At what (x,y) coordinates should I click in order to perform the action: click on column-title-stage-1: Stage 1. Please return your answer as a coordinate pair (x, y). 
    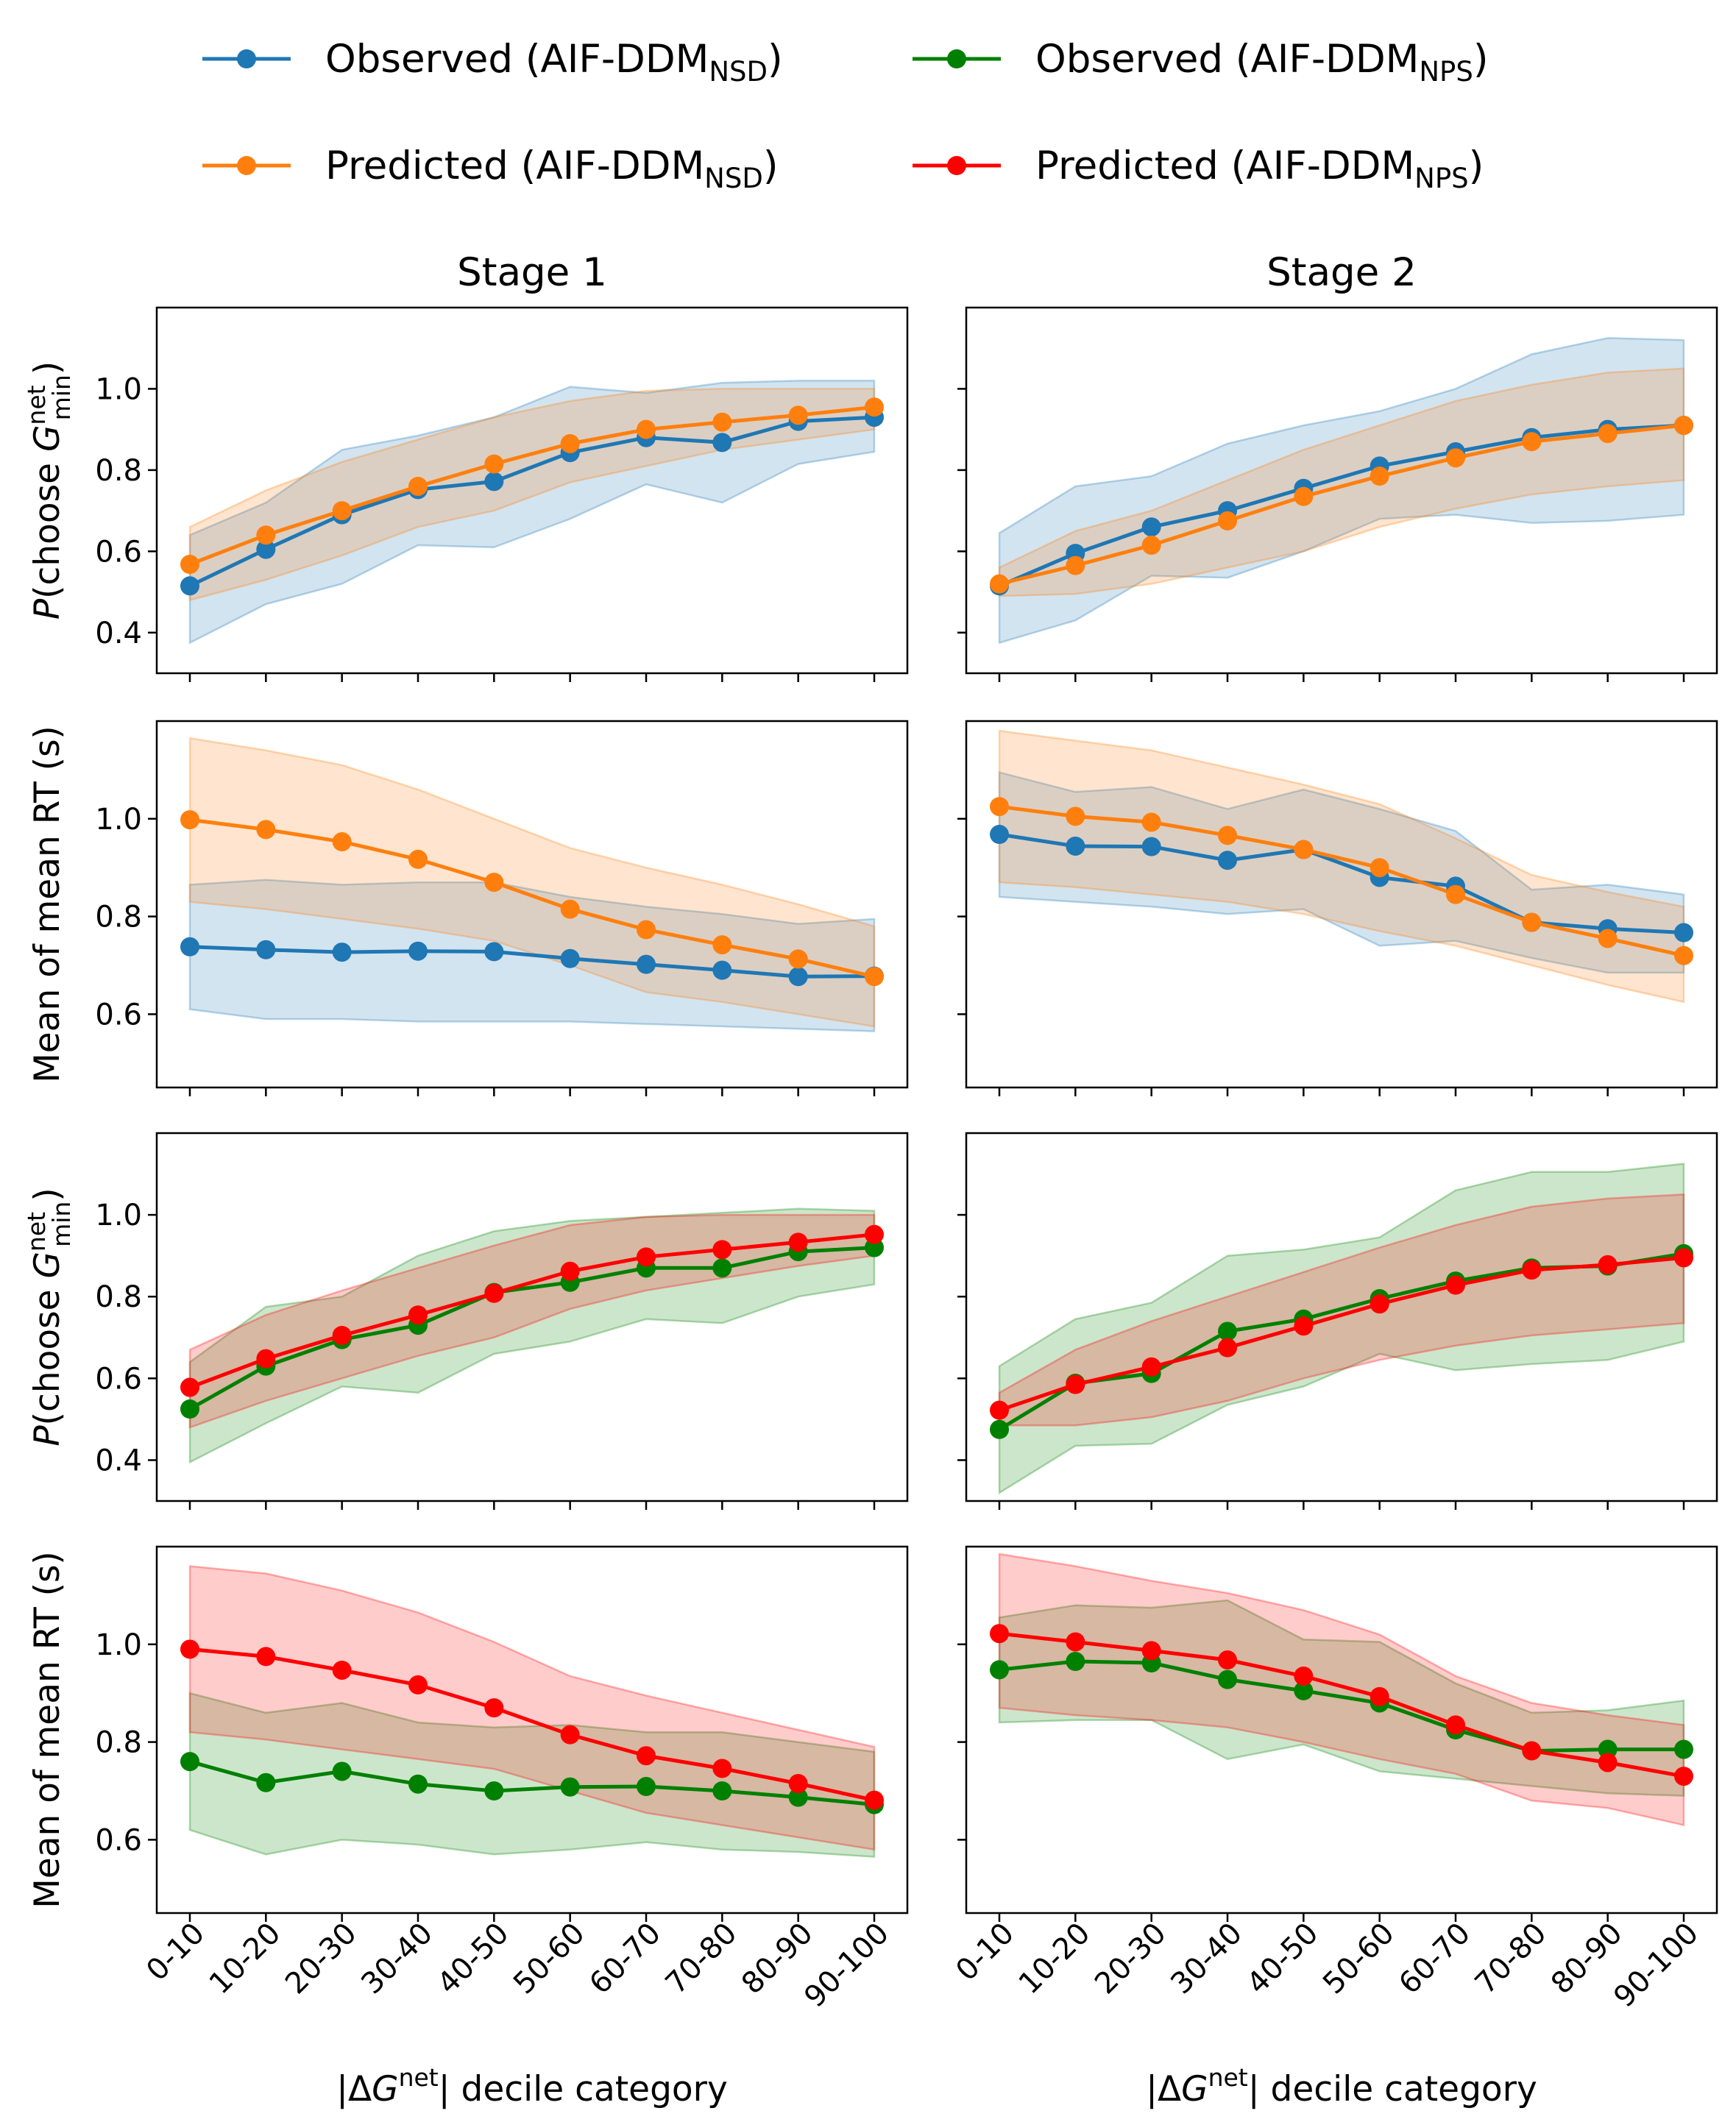
    Looking at the image, I should click on (532, 272).